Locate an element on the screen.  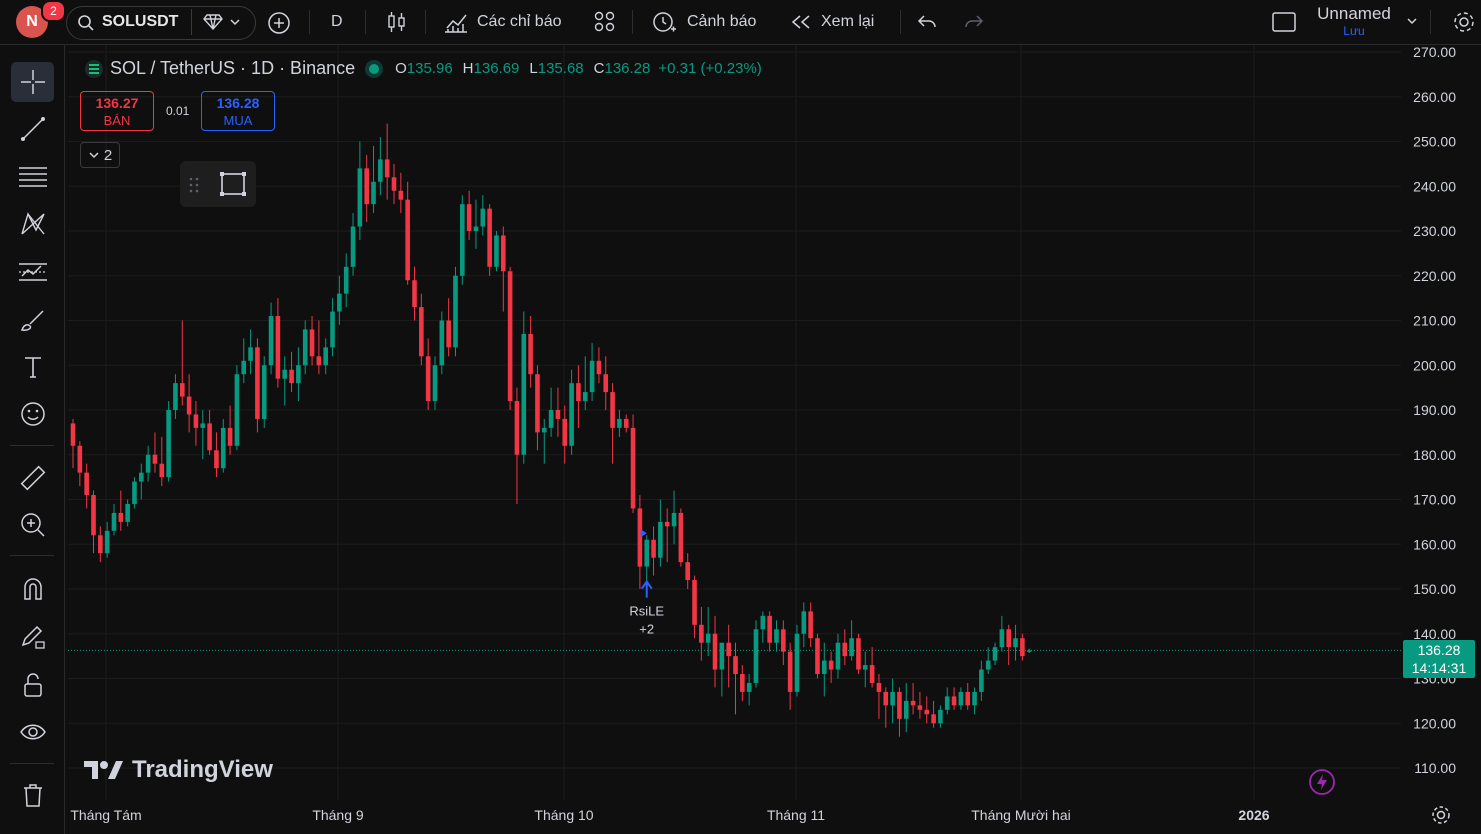
price-axis-label: 210.00 is located at coordinates (1434, 321).